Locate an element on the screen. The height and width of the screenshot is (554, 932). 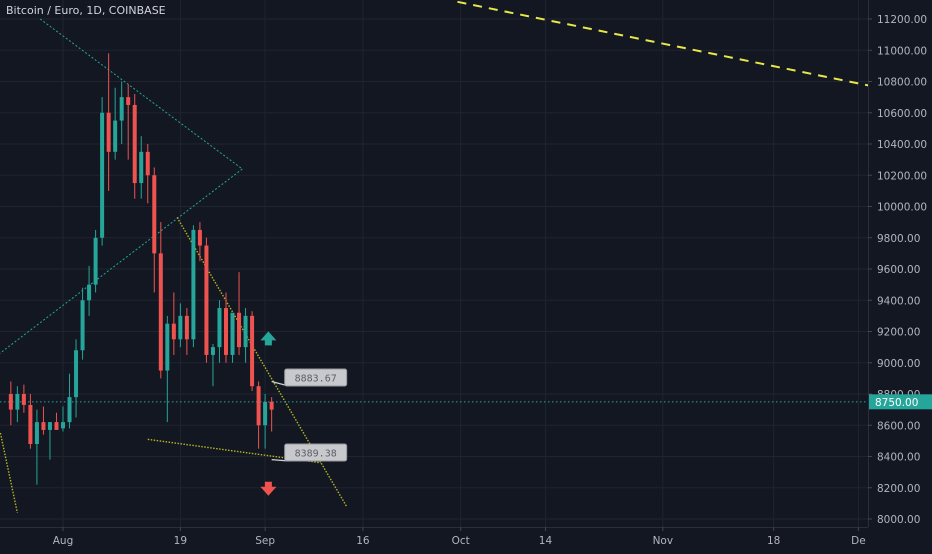
price-tick-label: 8600.00 is located at coordinates (898, 426).